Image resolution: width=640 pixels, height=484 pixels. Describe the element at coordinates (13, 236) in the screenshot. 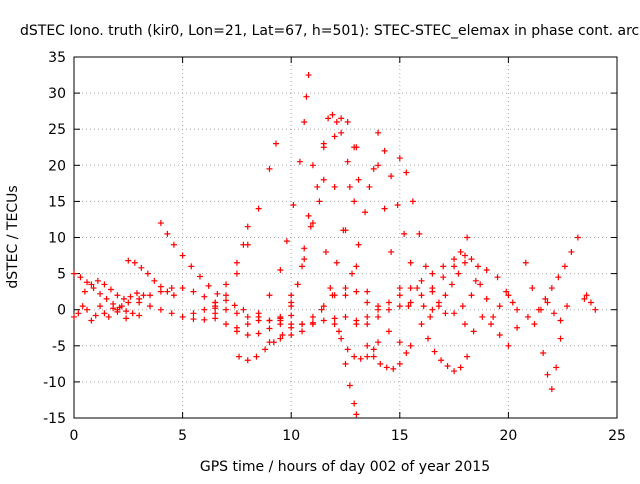

I see `y-axis-label: dSTEC / TECUs` at that location.